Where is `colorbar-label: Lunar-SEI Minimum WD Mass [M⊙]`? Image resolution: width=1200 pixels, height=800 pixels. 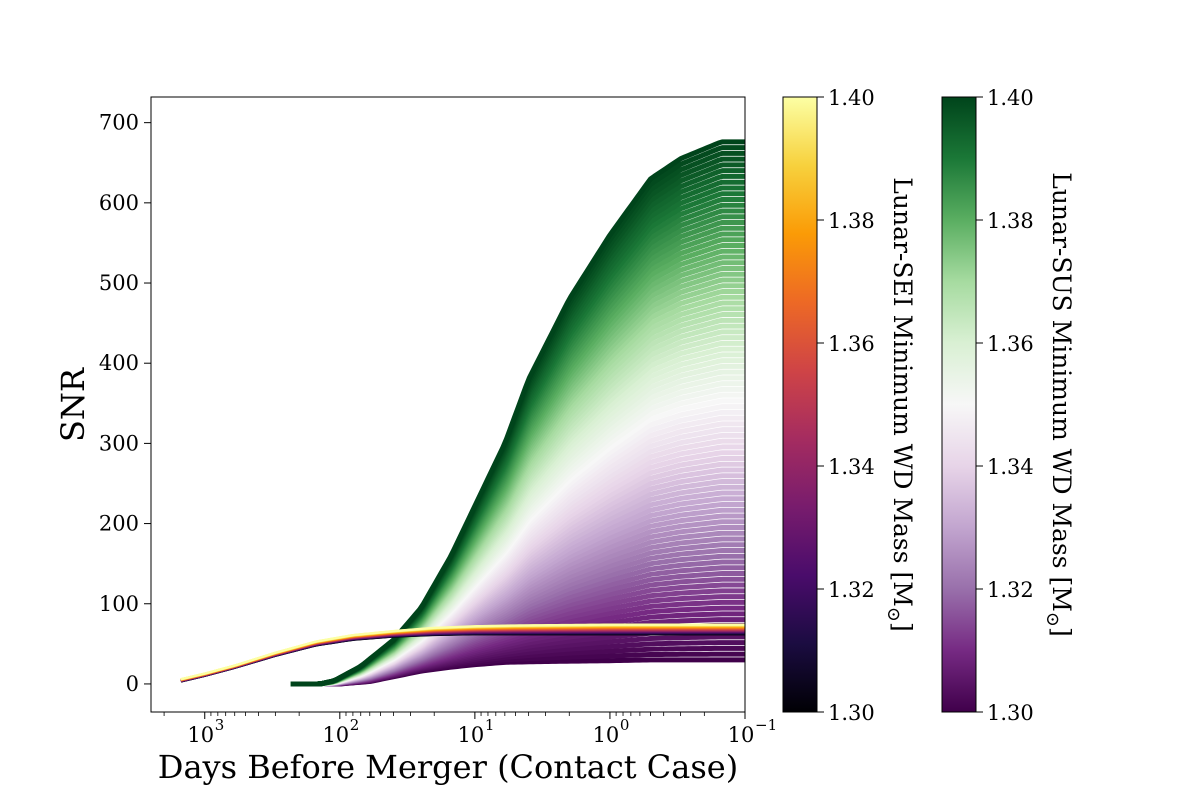 colorbar-label: Lunar-SEI Minimum WD Mass [M⊙] is located at coordinates (900, 404).